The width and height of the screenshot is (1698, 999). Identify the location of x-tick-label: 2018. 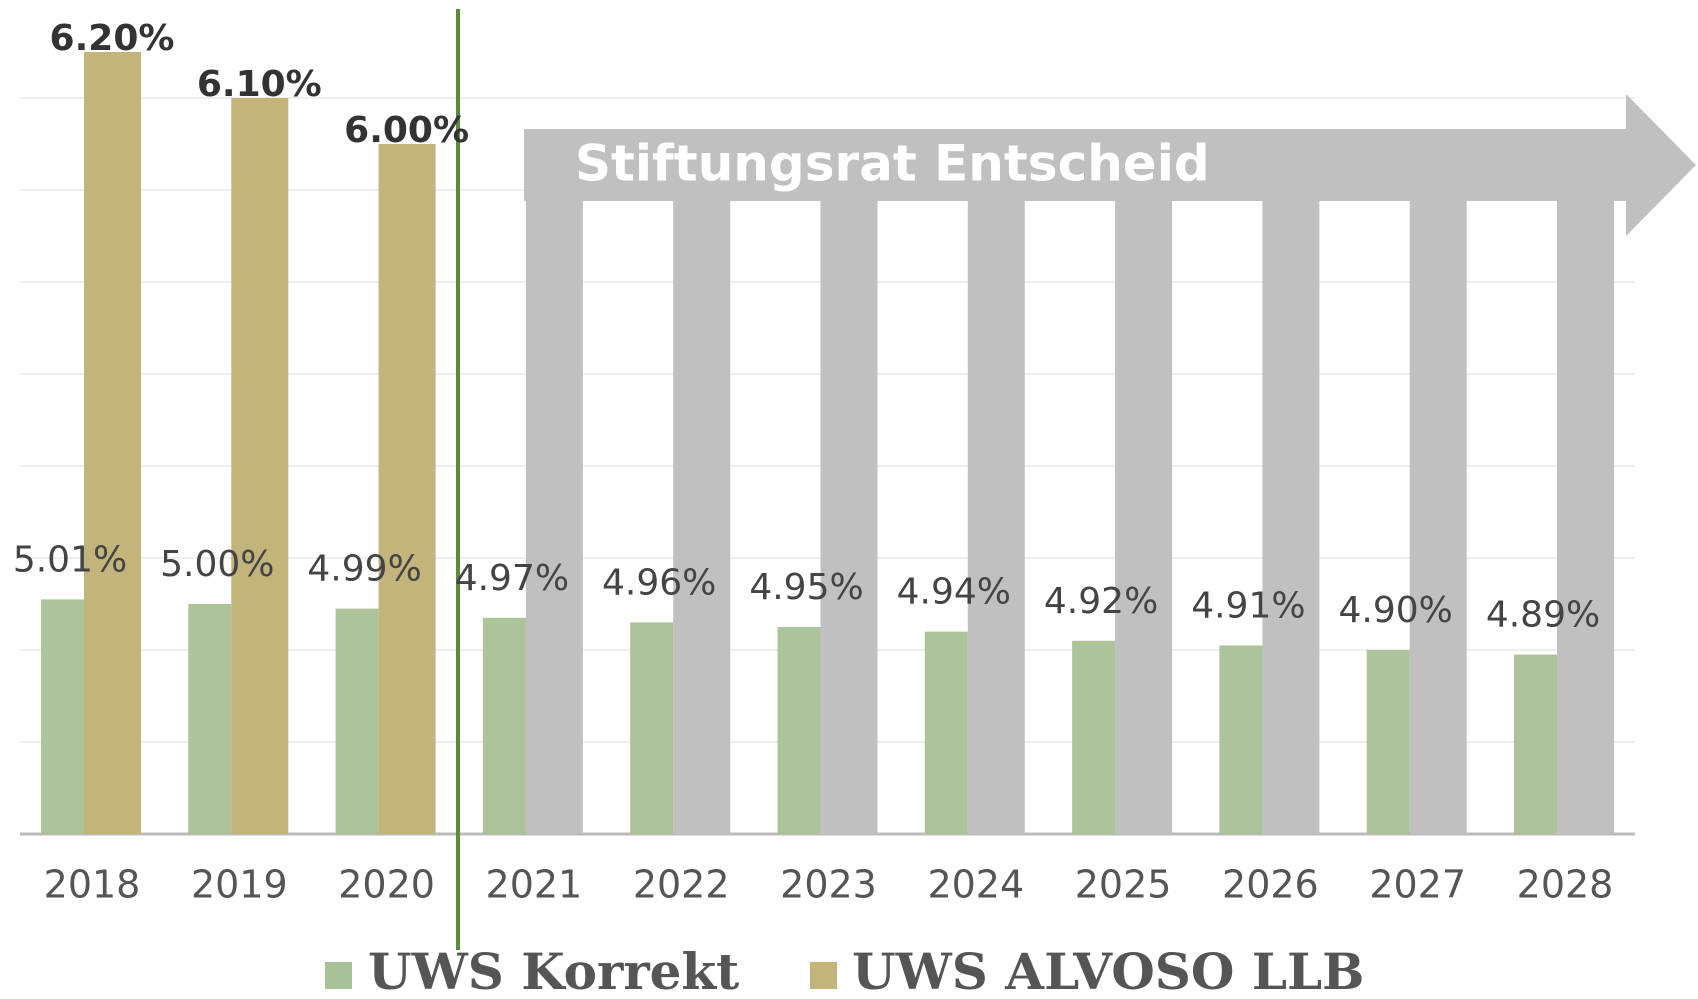
(92, 885).